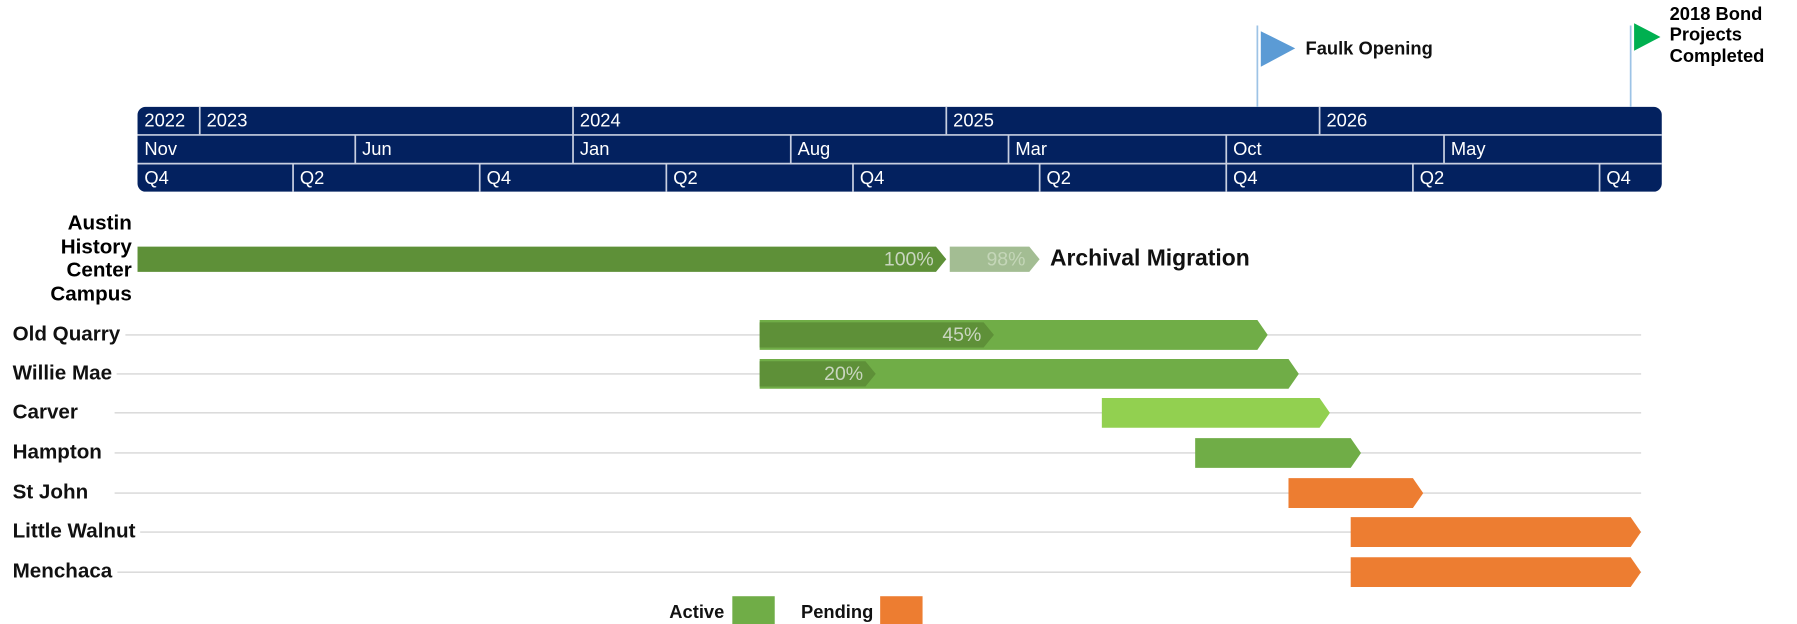  I want to click on milestone-label-box: 2018 Bond Projects Completed, so click(1717, 35).